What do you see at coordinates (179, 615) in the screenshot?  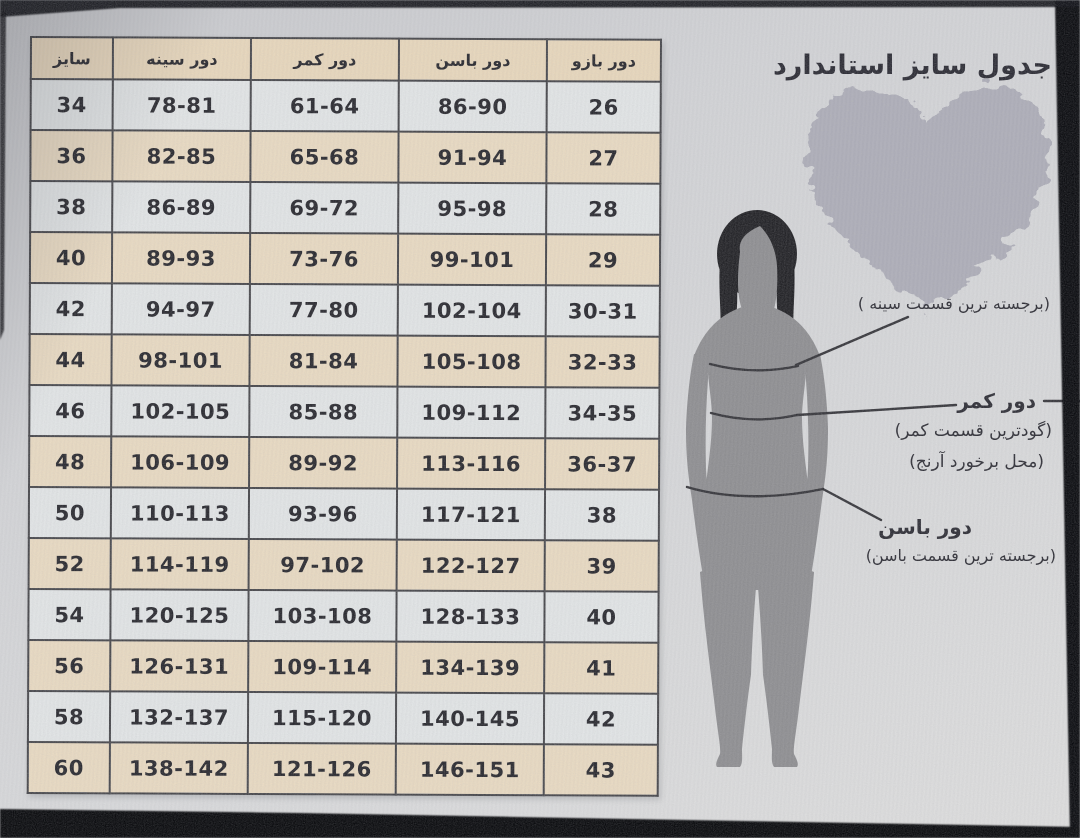 I see `table-cell: 120-125` at bounding box center [179, 615].